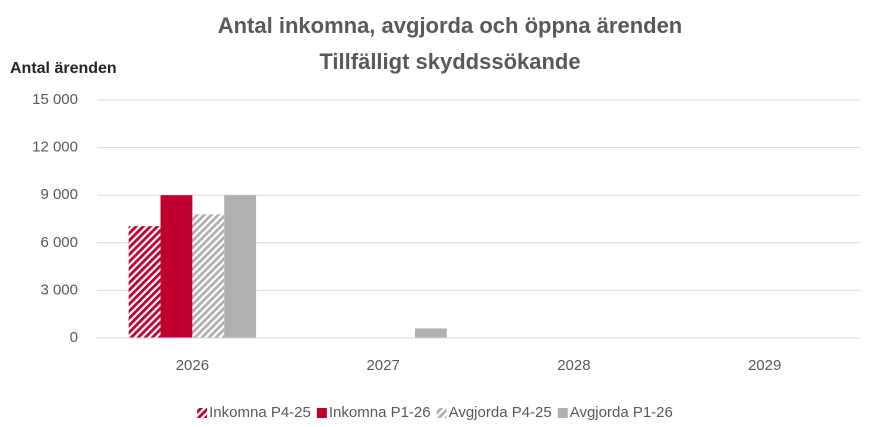 The width and height of the screenshot is (870, 427). What do you see at coordinates (380, 412) in the screenshot?
I see `legend-label: Inkomna P1-26` at bounding box center [380, 412].